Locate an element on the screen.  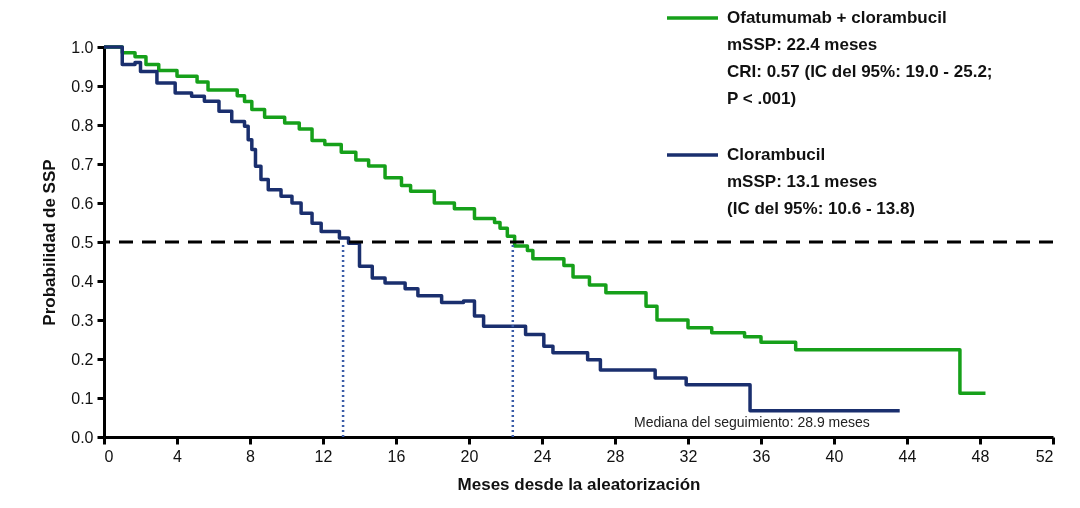
legend-label: Ofatumumab + clorambucil is located at coordinates (837, 17).